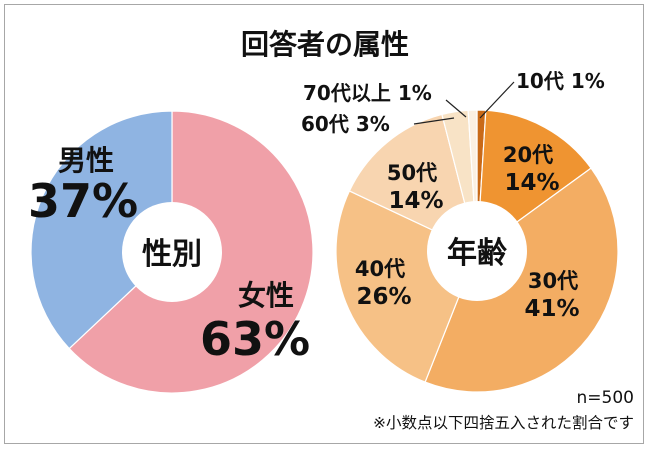  Describe the element at coordinates (325, 44) in the screenshot. I see `chart-title: 回答者の属性` at that location.